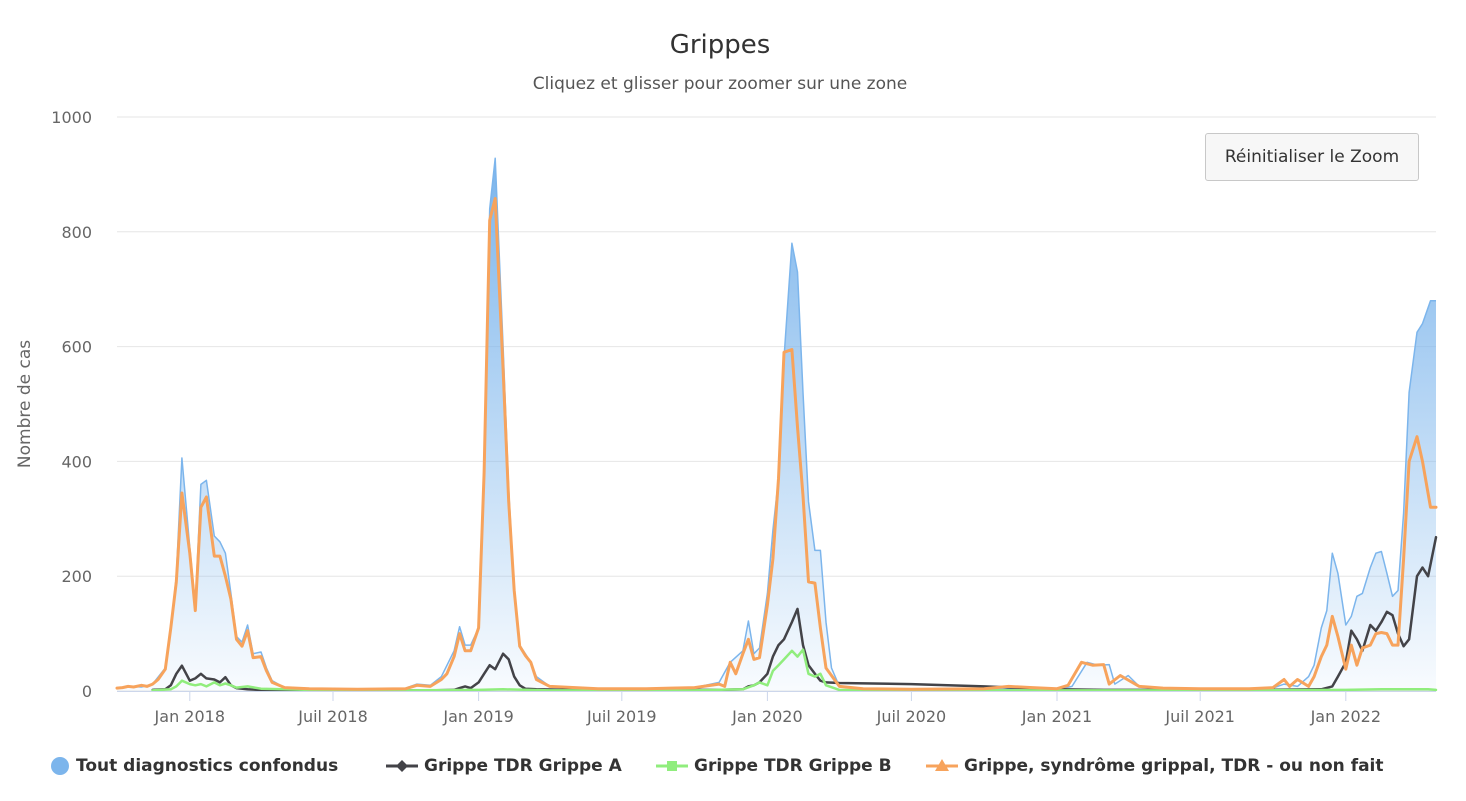 This screenshot has width=1466, height=801. I want to click on circle-marker-icon, so click(60, 766).